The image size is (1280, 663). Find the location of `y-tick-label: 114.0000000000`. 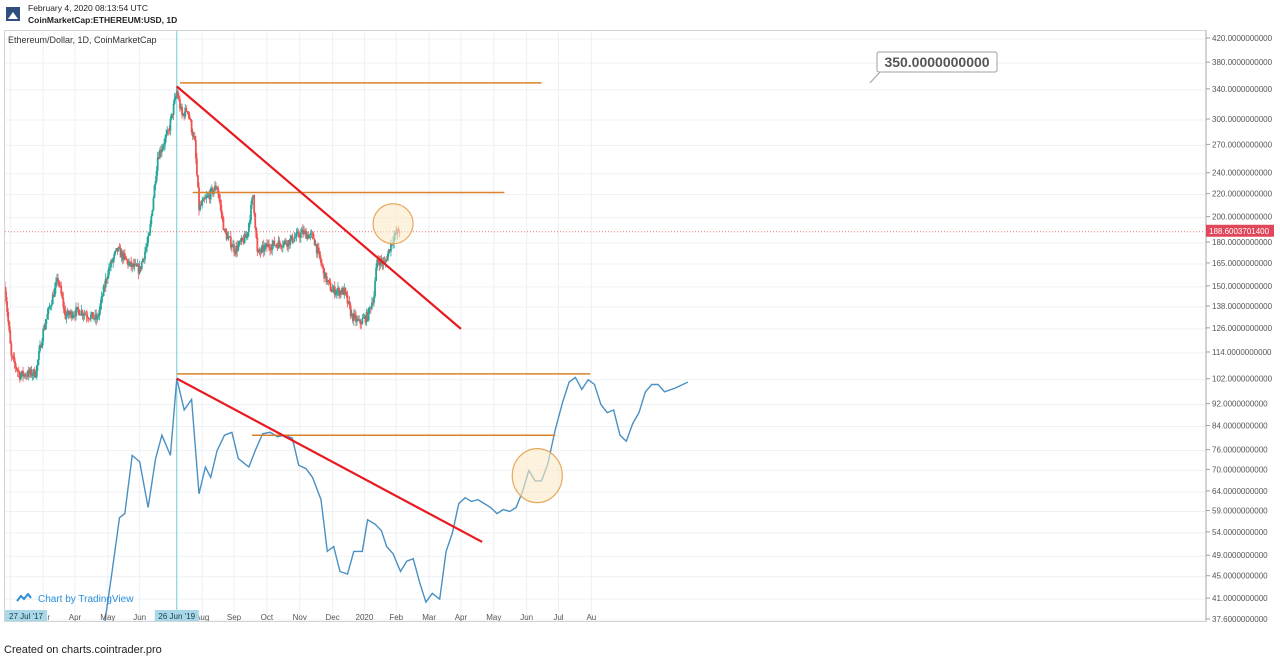

y-tick-label: 114.0000000000 is located at coordinates (1242, 352).